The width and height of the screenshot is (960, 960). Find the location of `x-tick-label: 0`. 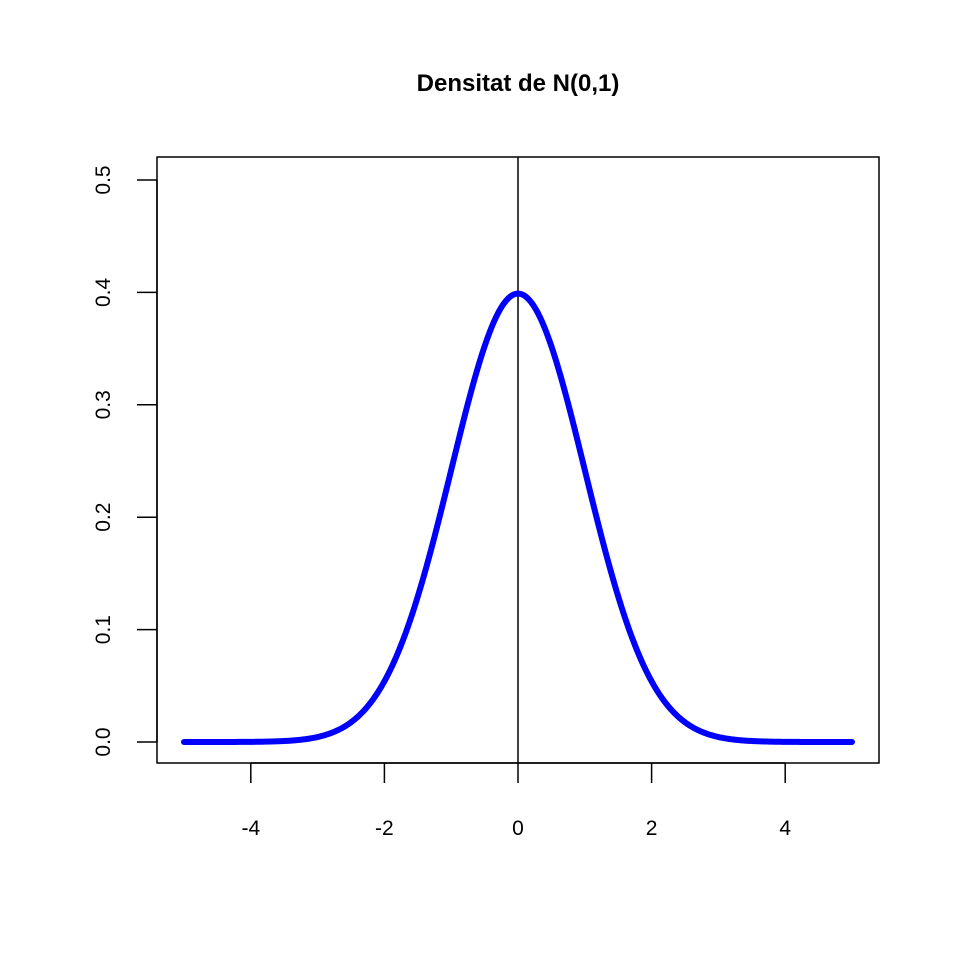

x-tick-label: 0 is located at coordinates (518, 828).